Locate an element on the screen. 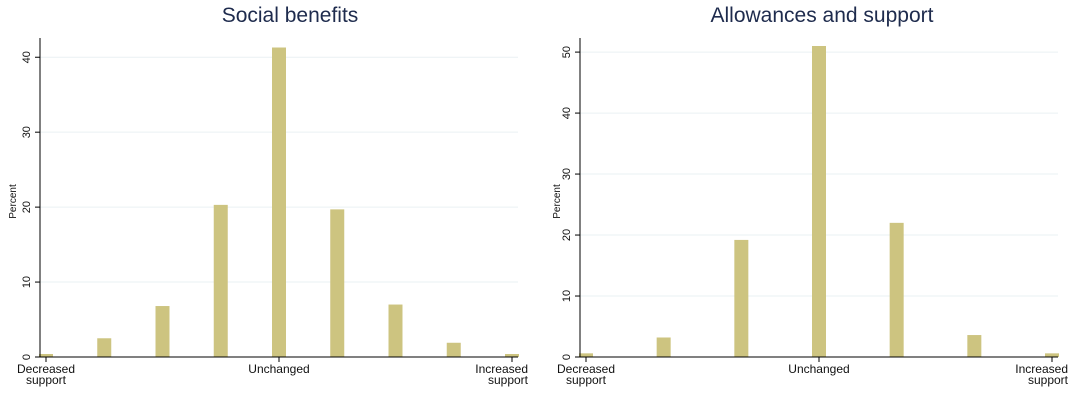 This screenshot has height=394, width=1089. y-tick-label: 50 is located at coordinates (567, 52).